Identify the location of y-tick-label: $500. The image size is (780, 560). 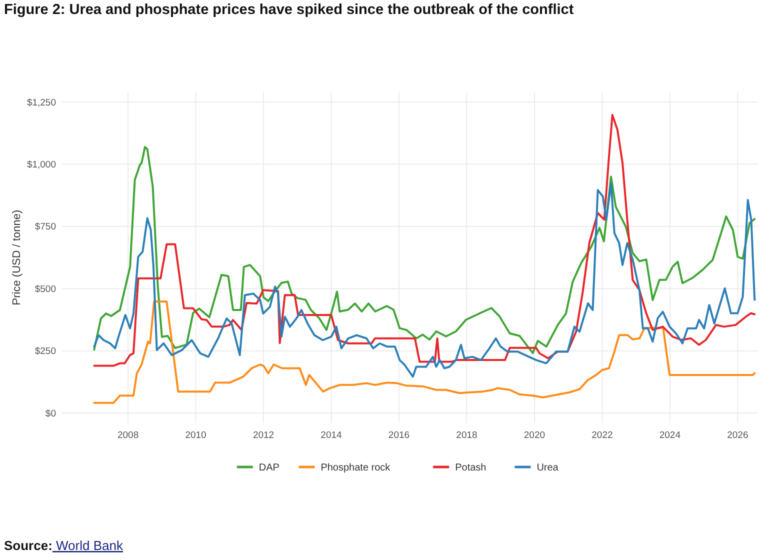
(45, 289).